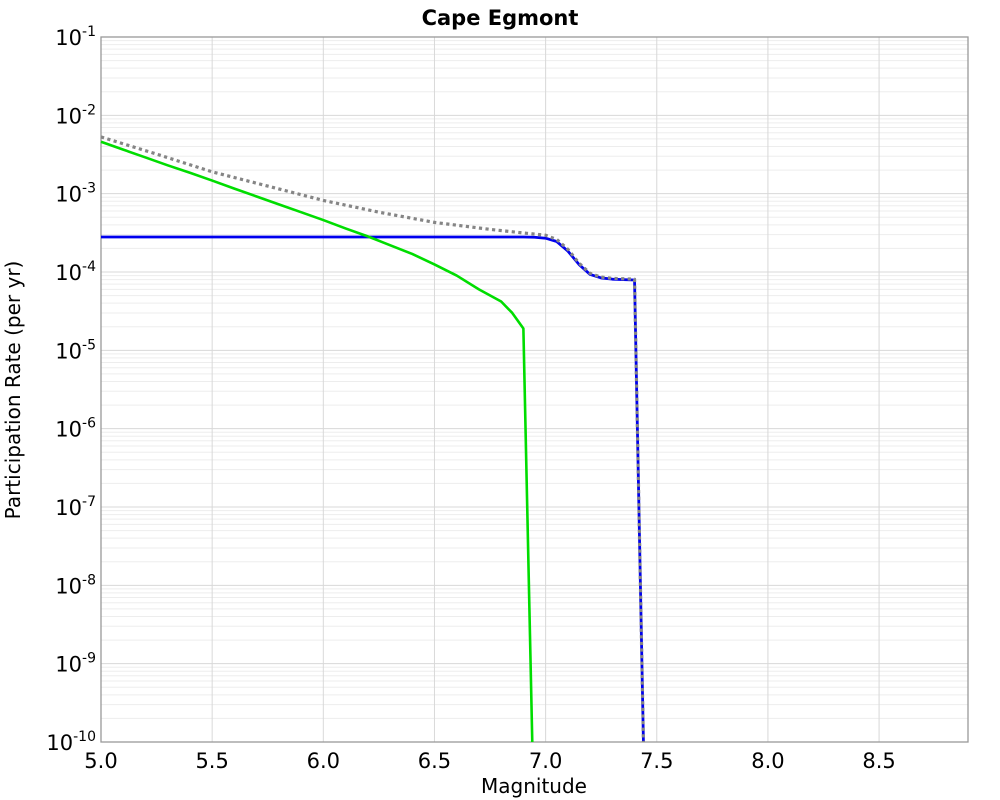 The width and height of the screenshot is (1000, 800). Describe the element at coordinates (75, 429) in the screenshot. I see `y-tick-label: 10⁻⁶` at that location.